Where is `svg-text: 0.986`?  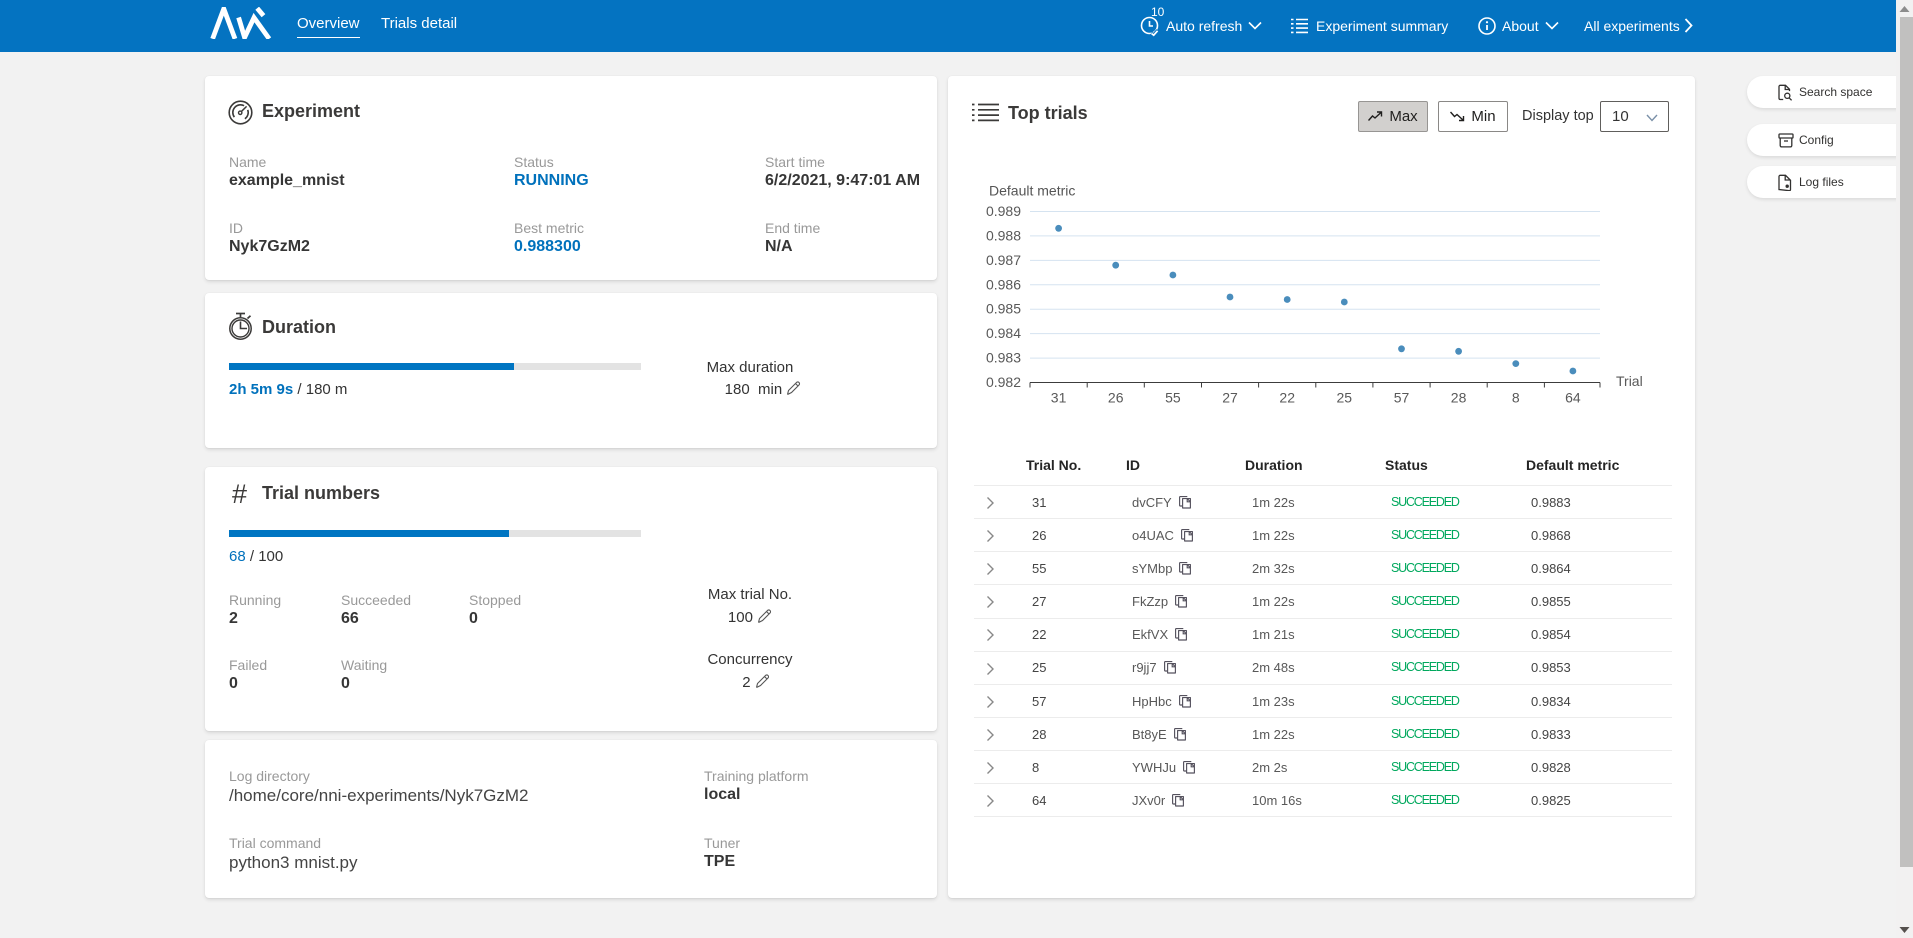 svg-text: 0.986 is located at coordinates (1003, 284).